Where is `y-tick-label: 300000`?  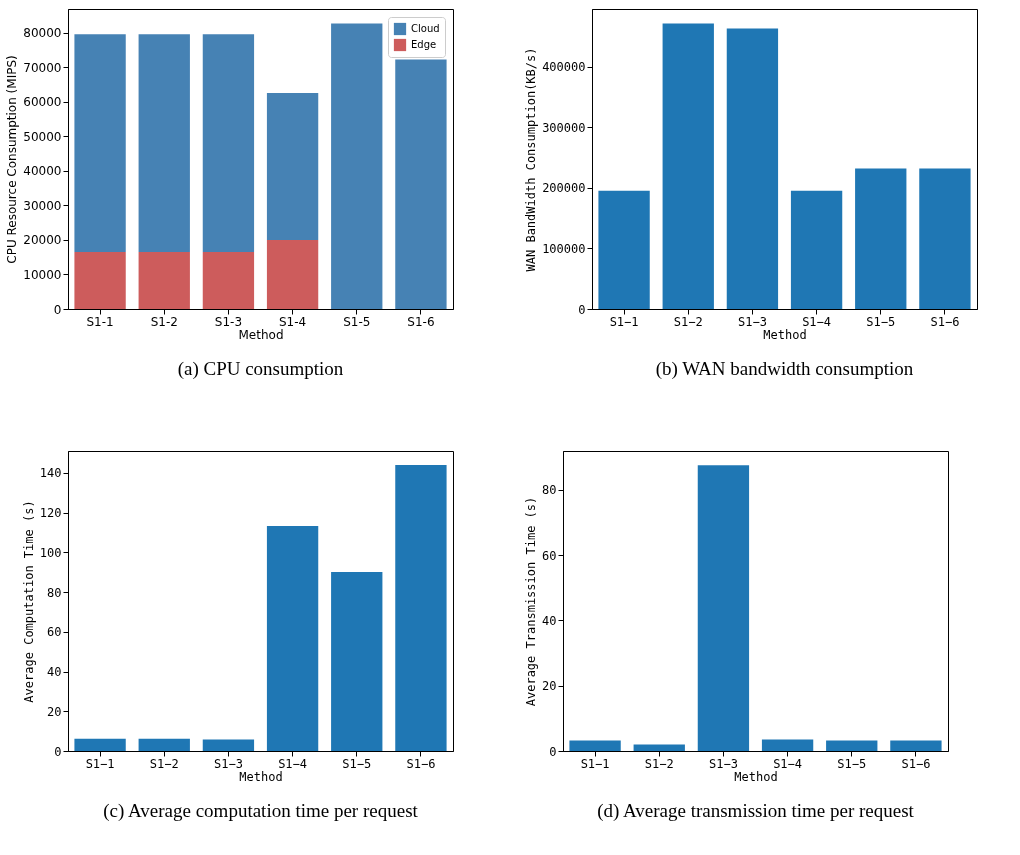 y-tick-label: 300000 is located at coordinates (564, 127).